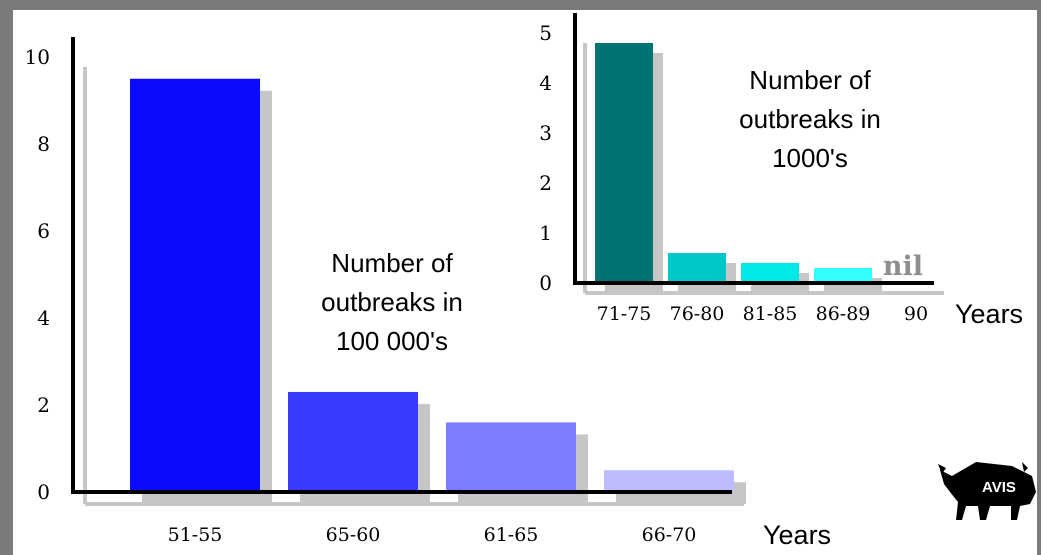 This screenshot has height=555, width=1041. What do you see at coordinates (669, 535) in the screenshot?
I see `x-tick-label: 66-70` at bounding box center [669, 535].